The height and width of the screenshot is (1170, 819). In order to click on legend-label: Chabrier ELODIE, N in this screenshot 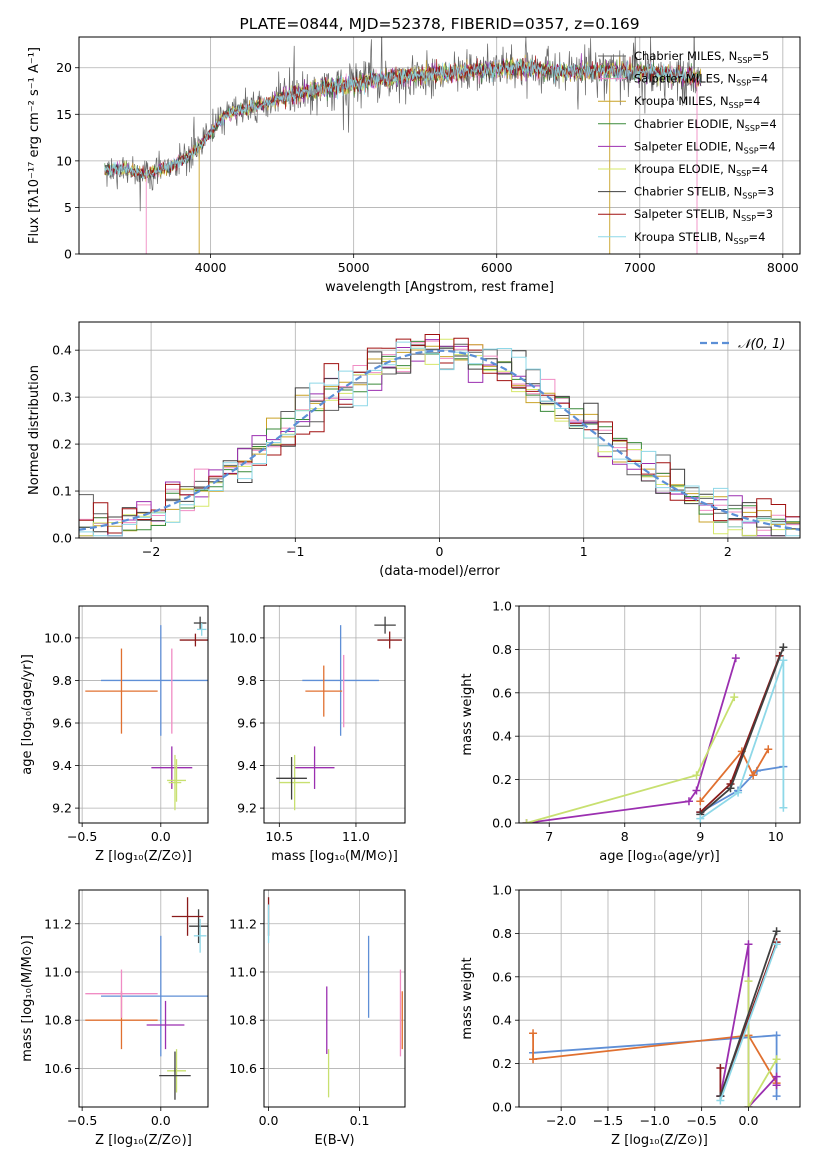, I will do `click(689, 124)`.